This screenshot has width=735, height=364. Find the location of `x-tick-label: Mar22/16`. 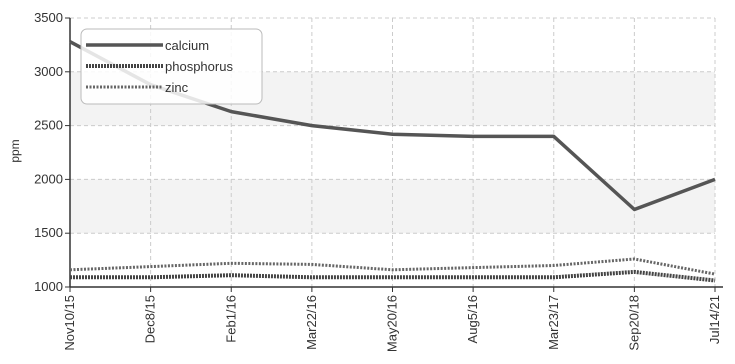

x-tick-label: Mar22/16 is located at coordinates (311, 322).